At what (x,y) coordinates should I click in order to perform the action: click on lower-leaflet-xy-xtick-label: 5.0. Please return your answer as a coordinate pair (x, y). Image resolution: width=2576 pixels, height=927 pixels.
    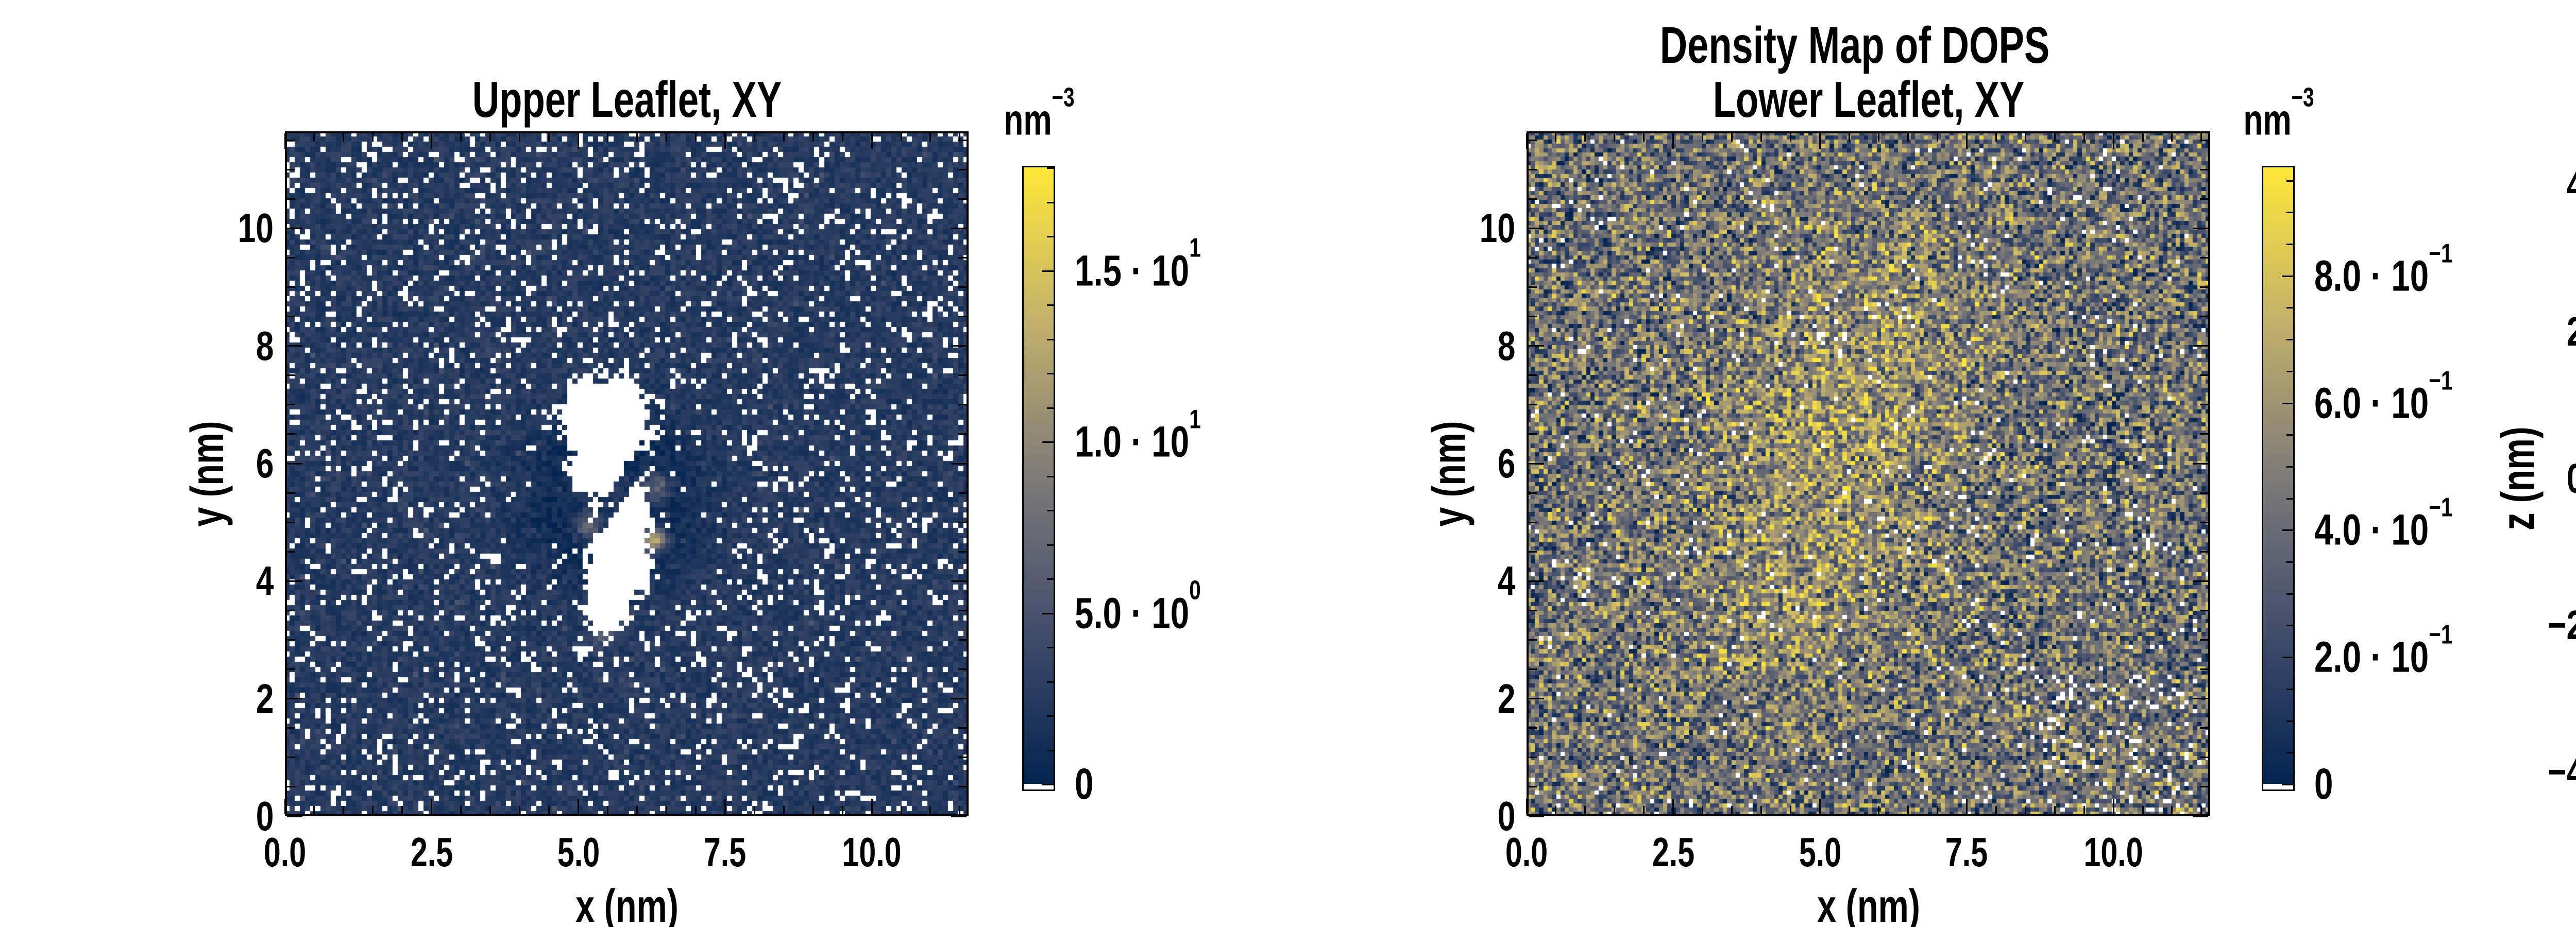
    Looking at the image, I should click on (1820, 852).